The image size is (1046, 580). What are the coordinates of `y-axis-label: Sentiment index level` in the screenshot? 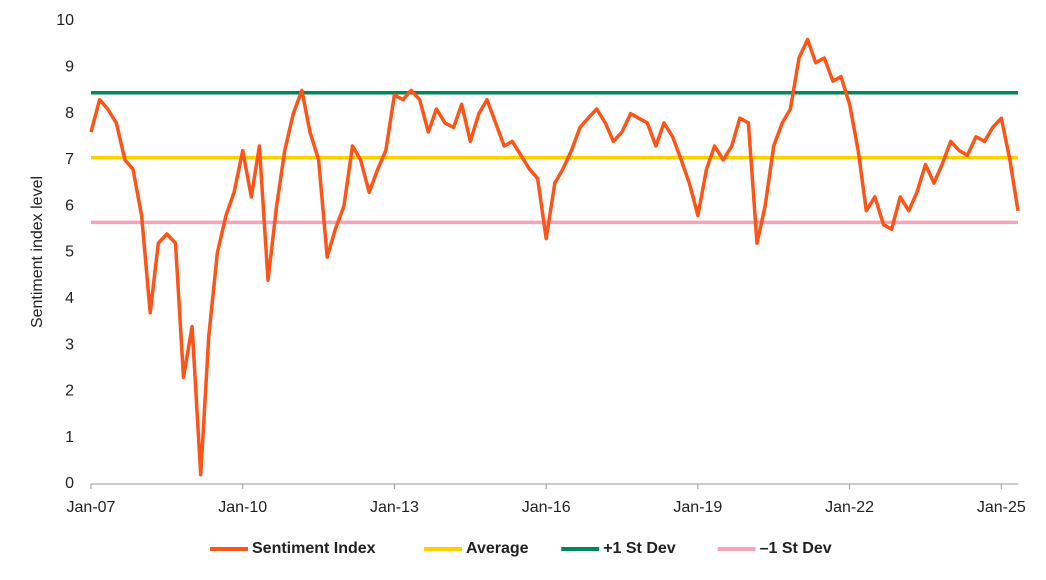 It's located at (37, 252).